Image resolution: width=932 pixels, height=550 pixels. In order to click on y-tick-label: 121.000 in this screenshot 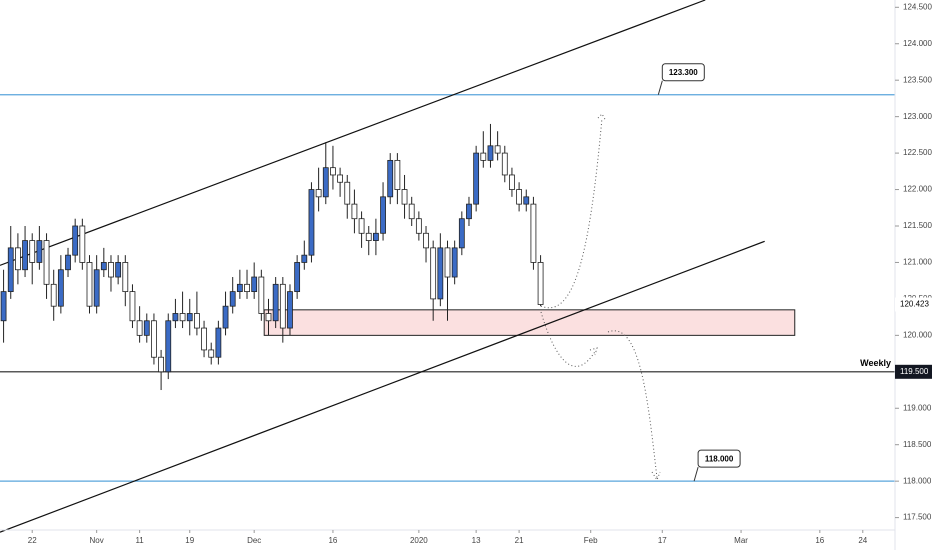, I will do `click(917, 262)`.